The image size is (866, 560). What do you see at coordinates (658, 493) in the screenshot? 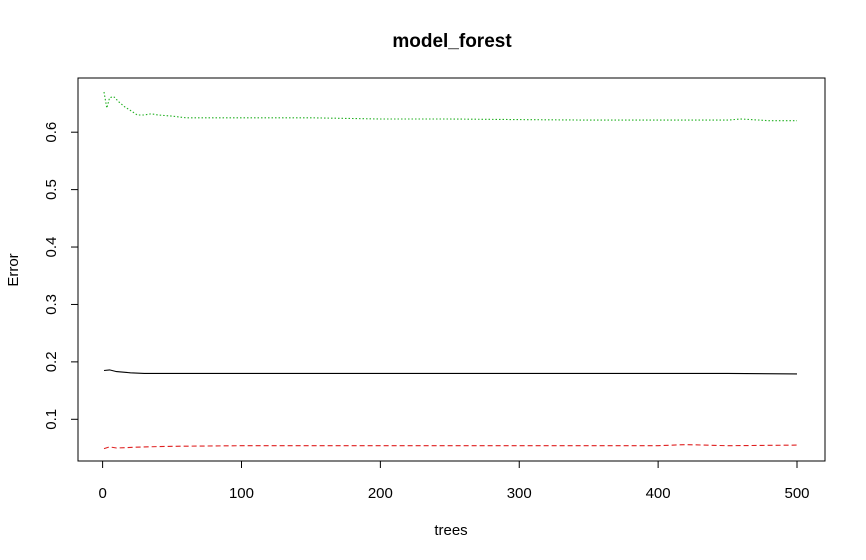
I see `x-tick-label: 400` at bounding box center [658, 493].